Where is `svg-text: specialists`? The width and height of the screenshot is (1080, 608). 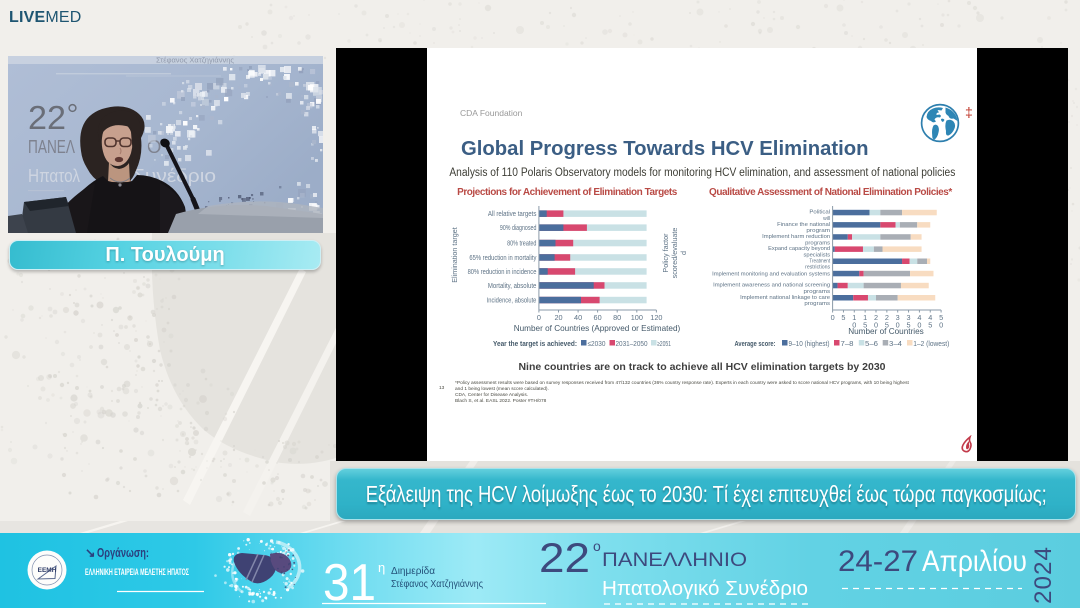
svg-text: specialists is located at coordinates (817, 255).